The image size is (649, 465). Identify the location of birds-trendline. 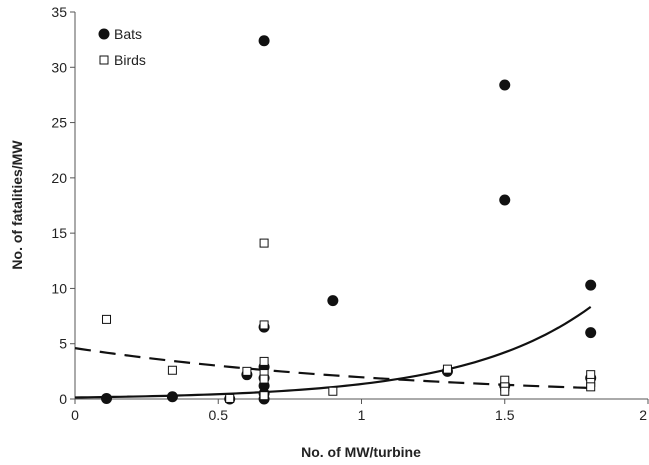
(332, 368).